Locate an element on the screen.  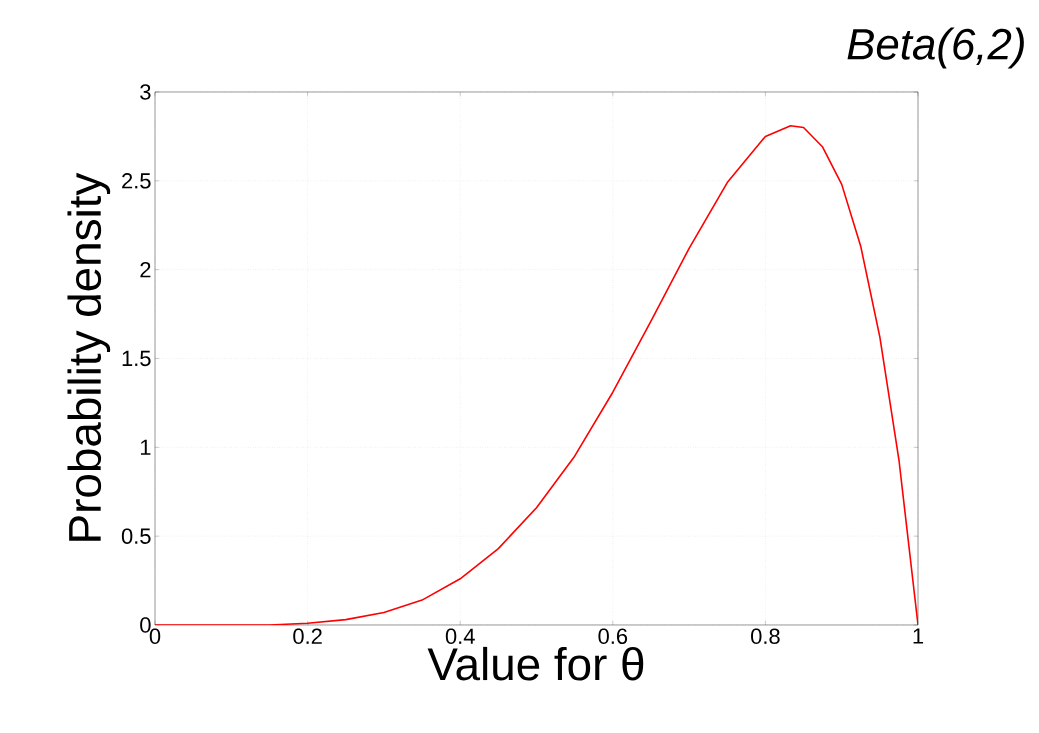
x-tick-label: 0.4 is located at coordinates (460, 636).